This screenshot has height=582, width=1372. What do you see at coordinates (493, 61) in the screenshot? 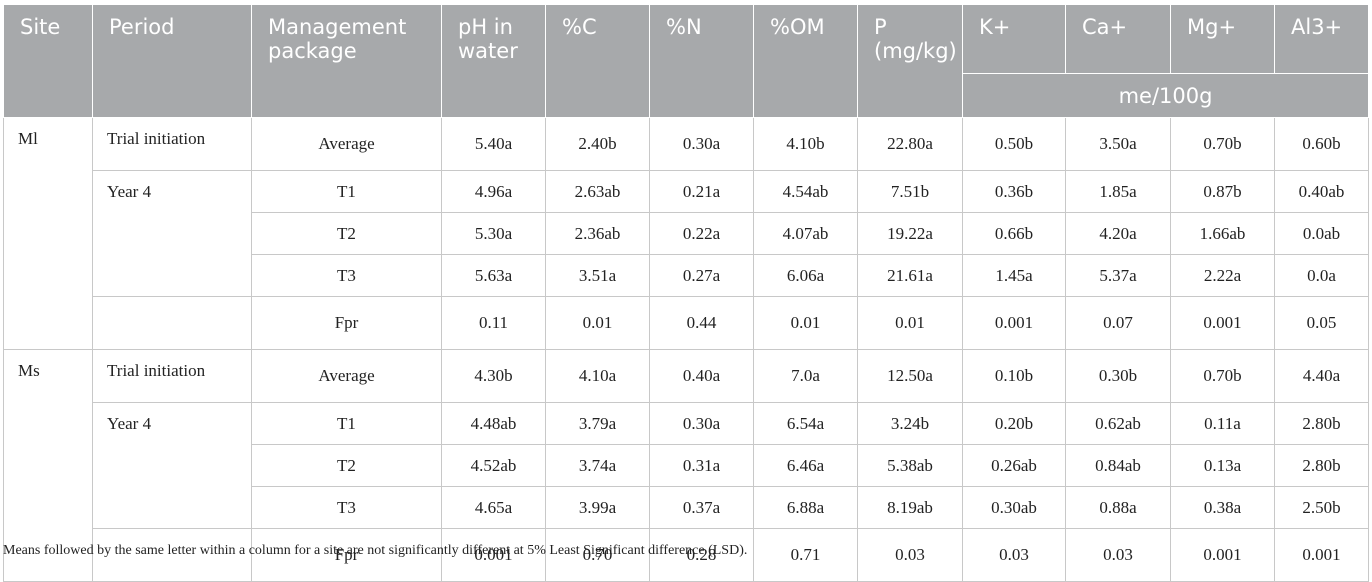
I see `column-header: pH in water` at bounding box center [493, 61].